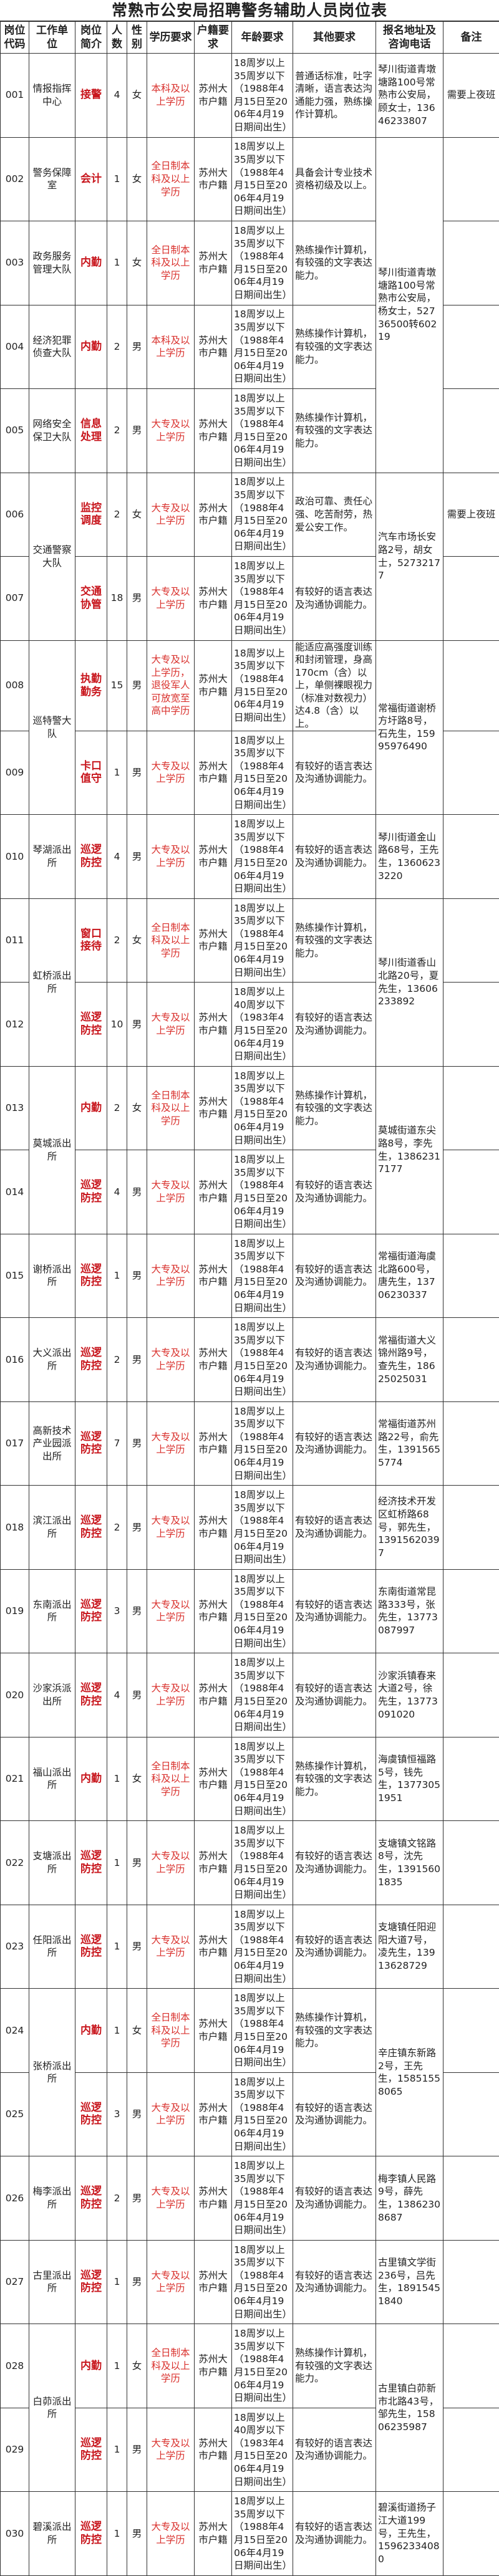  Describe the element at coordinates (52, 1695) in the screenshot. I see `cell-unit: 沙家浜派出所` at that location.